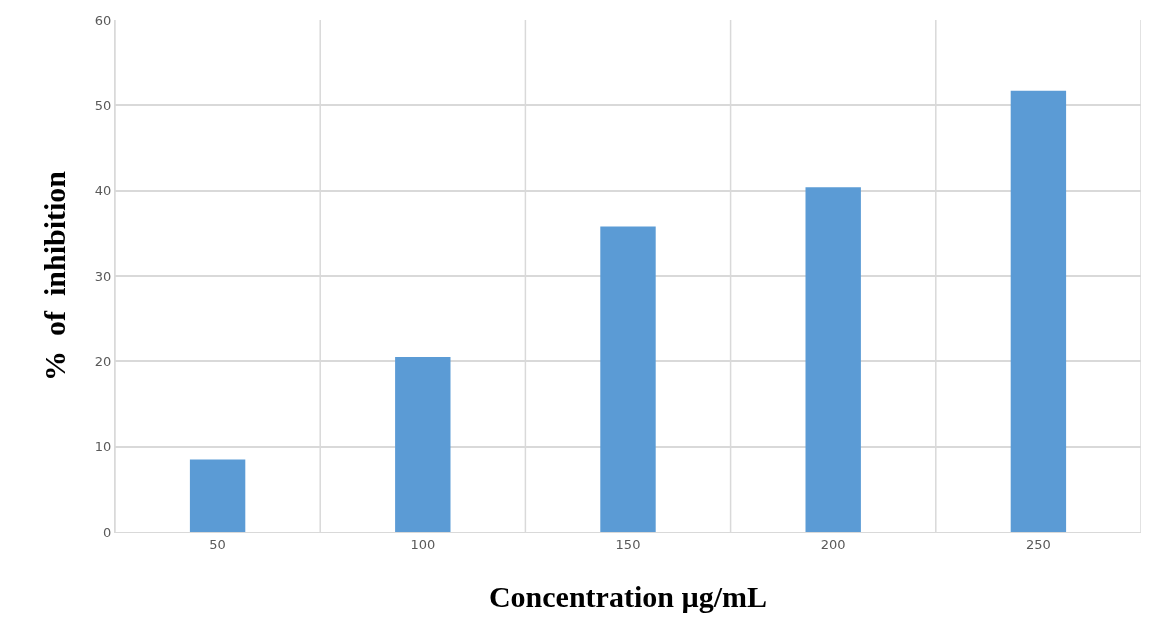  What do you see at coordinates (1038, 544) in the screenshot?
I see `x-tick-label: 250` at bounding box center [1038, 544].